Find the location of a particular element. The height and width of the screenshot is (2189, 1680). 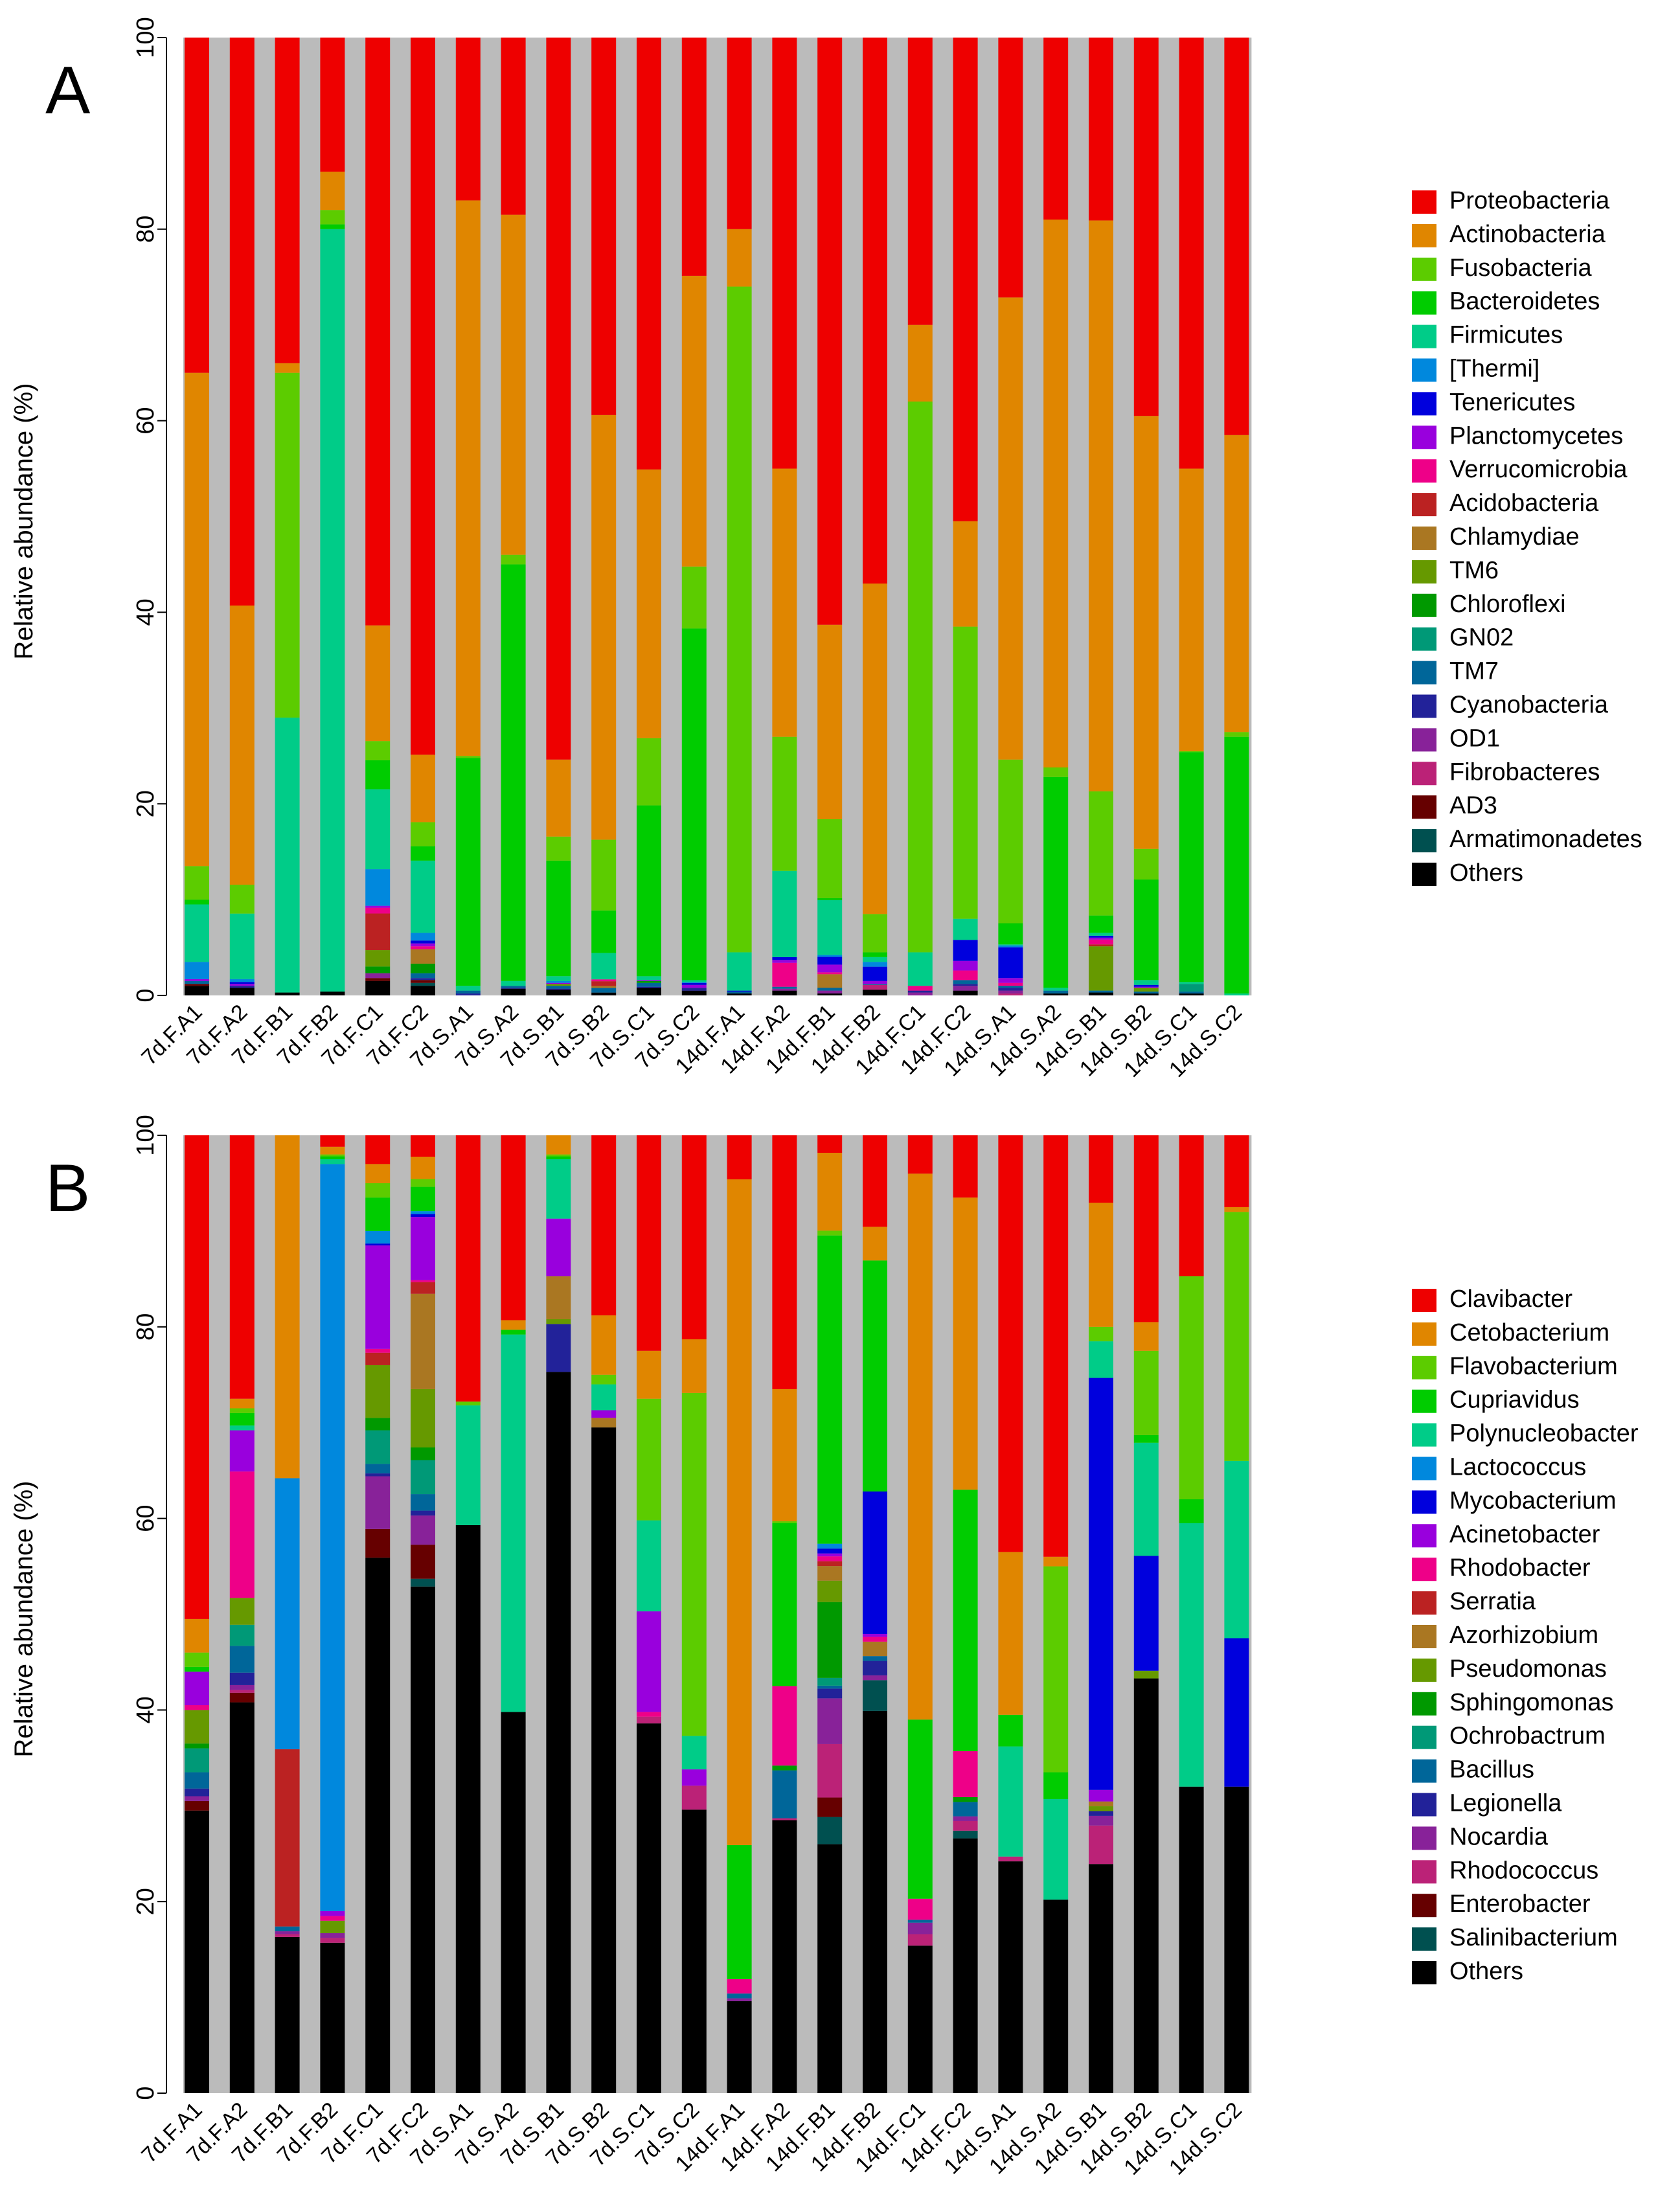

y-tick-label: 20 is located at coordinates (146, 1901).